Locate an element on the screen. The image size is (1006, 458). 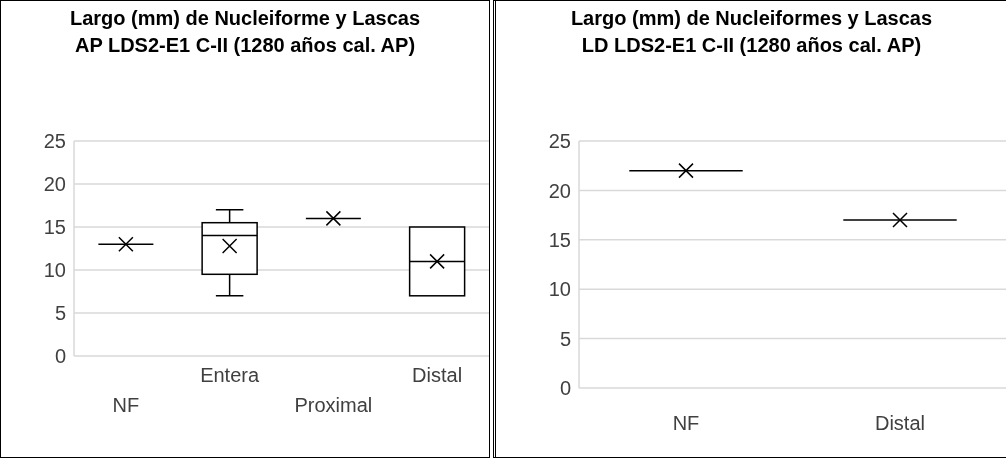
x-tick-label: Proximal is located at coordinates (333, 405).